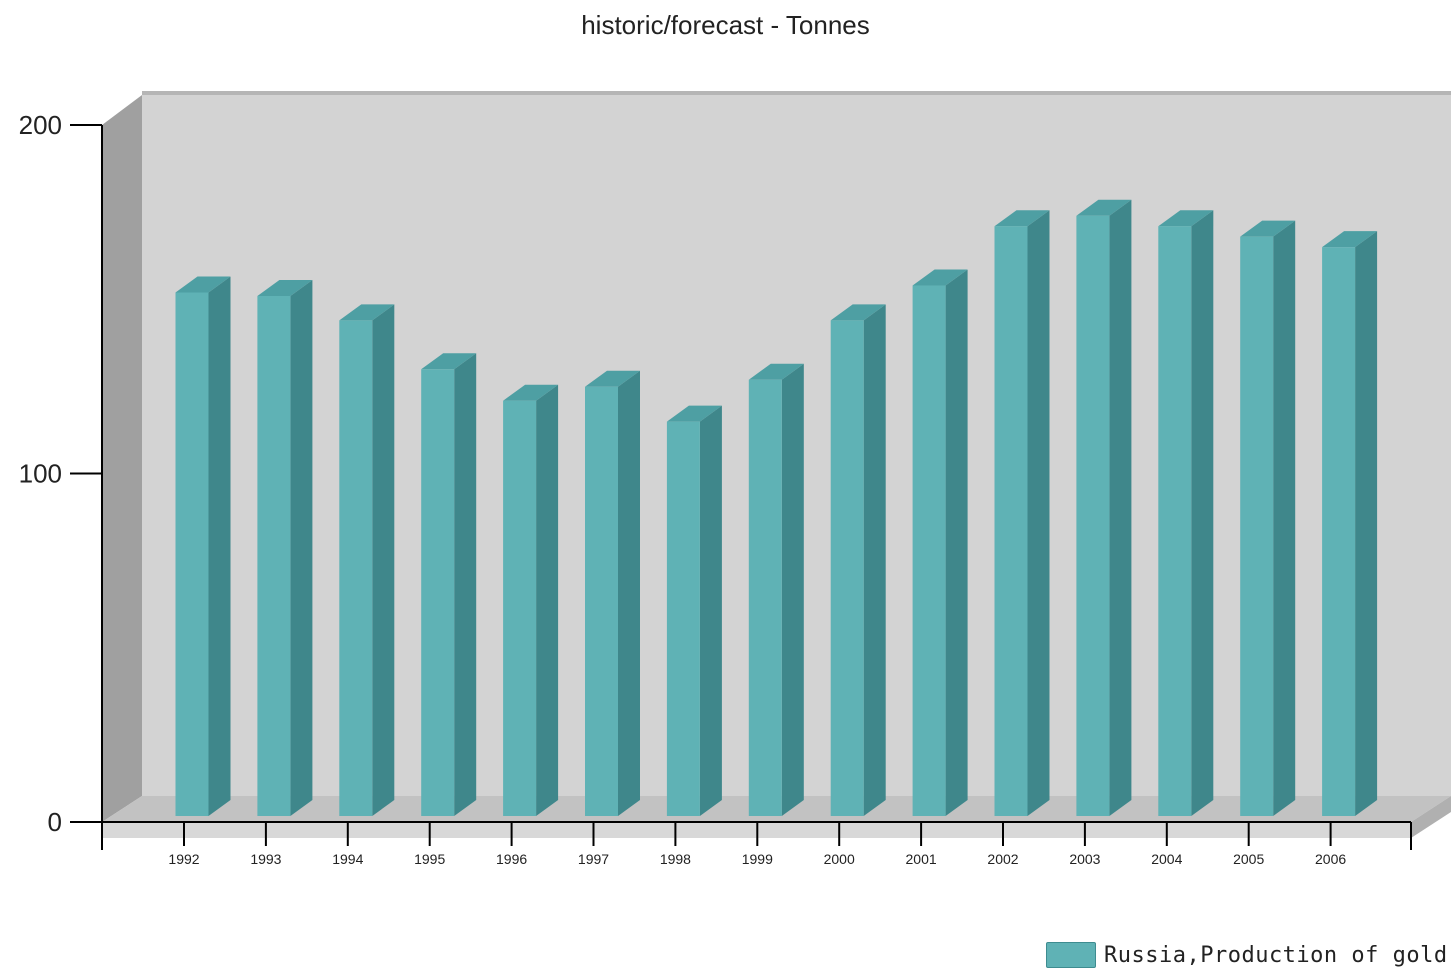 This screenshot has width=1451, height=970. I want to click on x-tick-label: 1999, so click(757, 859).